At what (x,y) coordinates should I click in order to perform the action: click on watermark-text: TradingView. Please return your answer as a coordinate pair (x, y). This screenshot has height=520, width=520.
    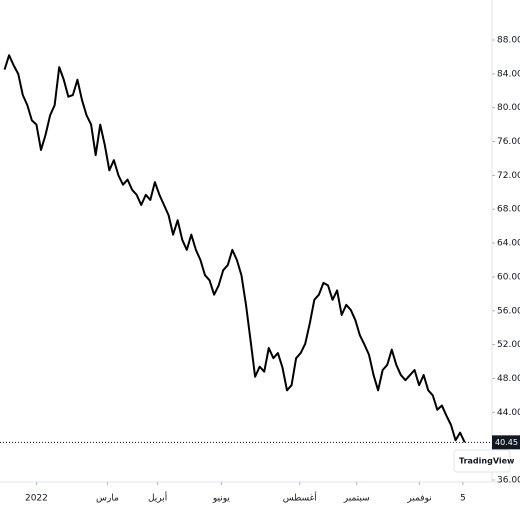
    Looking at the image, I should click on (487, 461).